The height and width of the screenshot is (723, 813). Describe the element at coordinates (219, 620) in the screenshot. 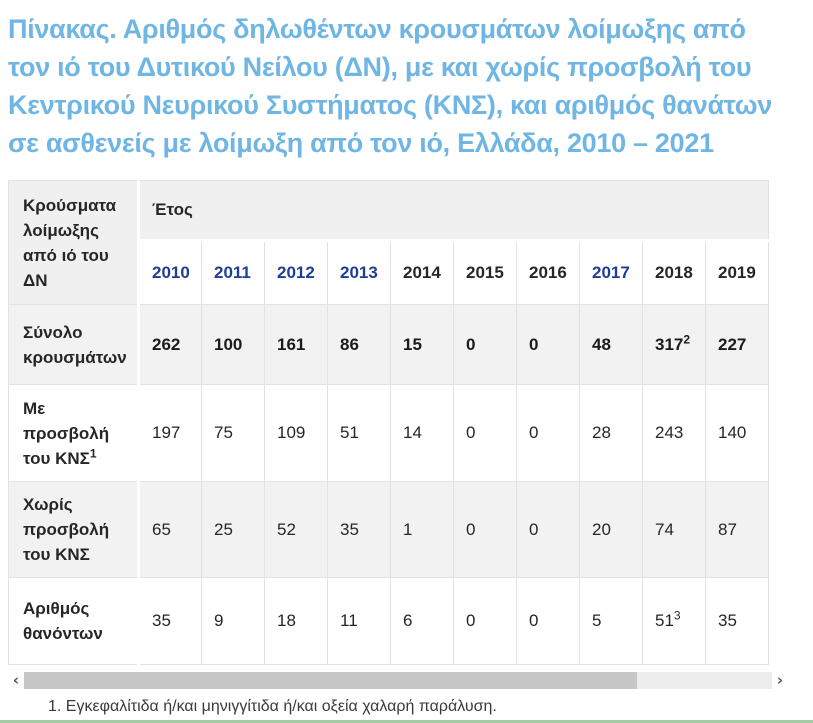

I see `cell-value: 9` at that location.